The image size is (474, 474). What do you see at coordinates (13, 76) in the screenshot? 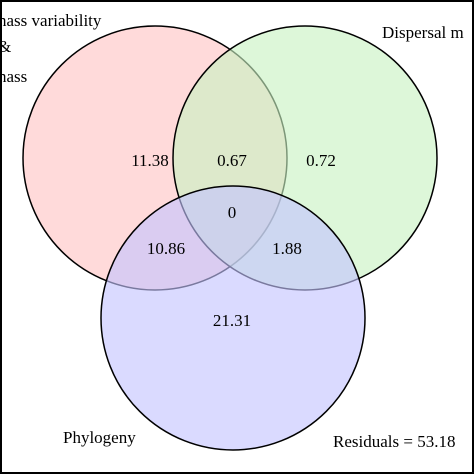
I see `set-a-label-line-3: nass` at bounding box center [13, 76].